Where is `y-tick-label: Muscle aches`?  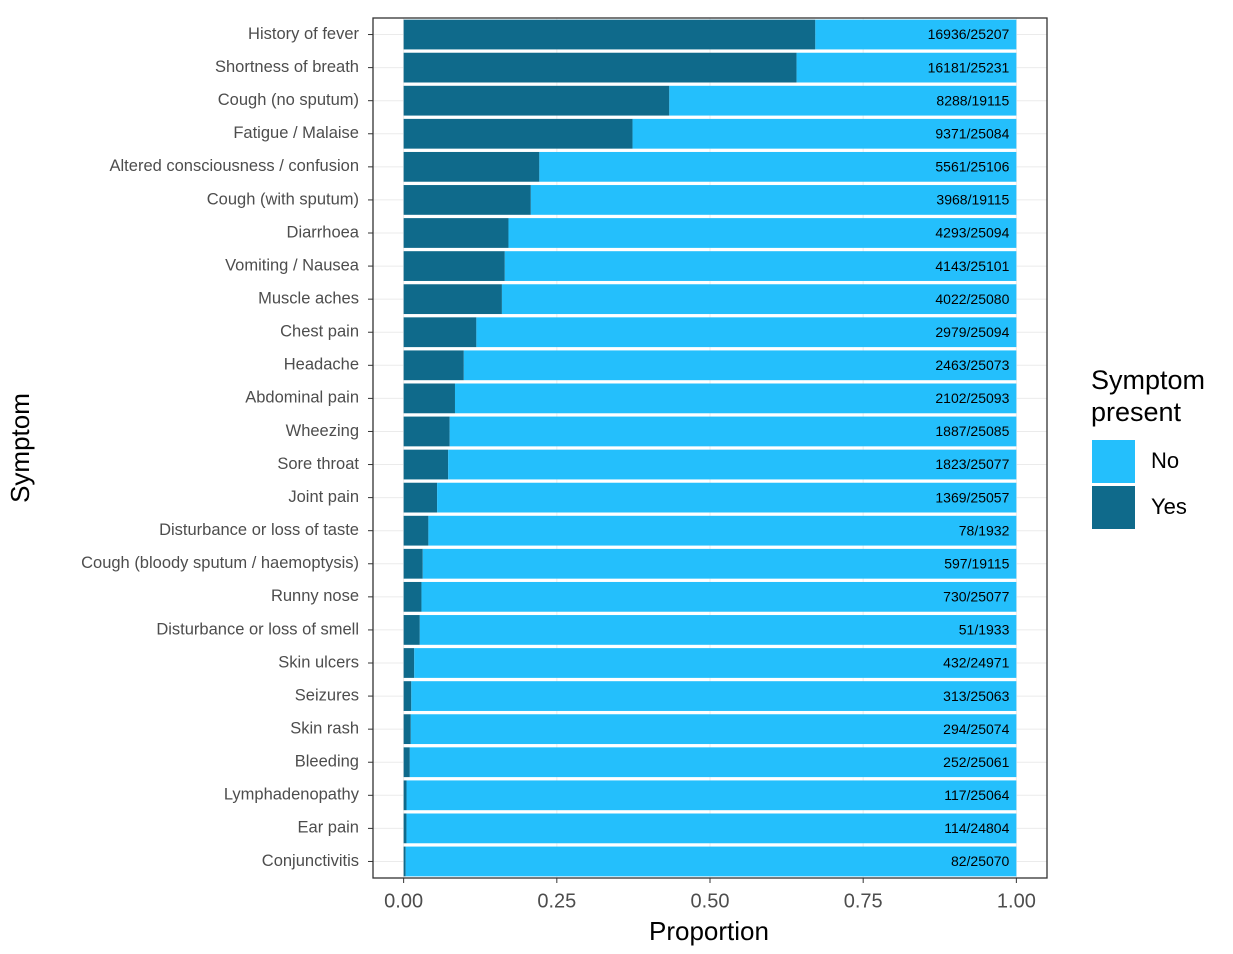
y-tick-label: Muscle aches is located at coordinates (308, 299).